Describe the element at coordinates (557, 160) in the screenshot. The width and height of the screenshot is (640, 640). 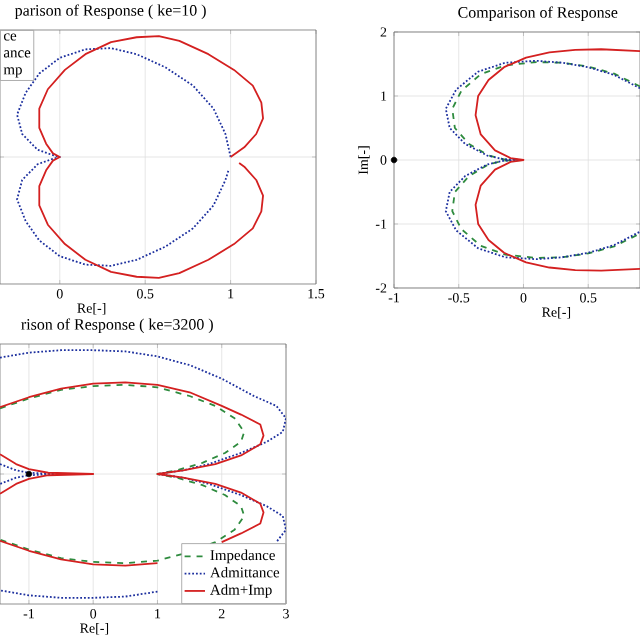
I see `line-series` at that location.